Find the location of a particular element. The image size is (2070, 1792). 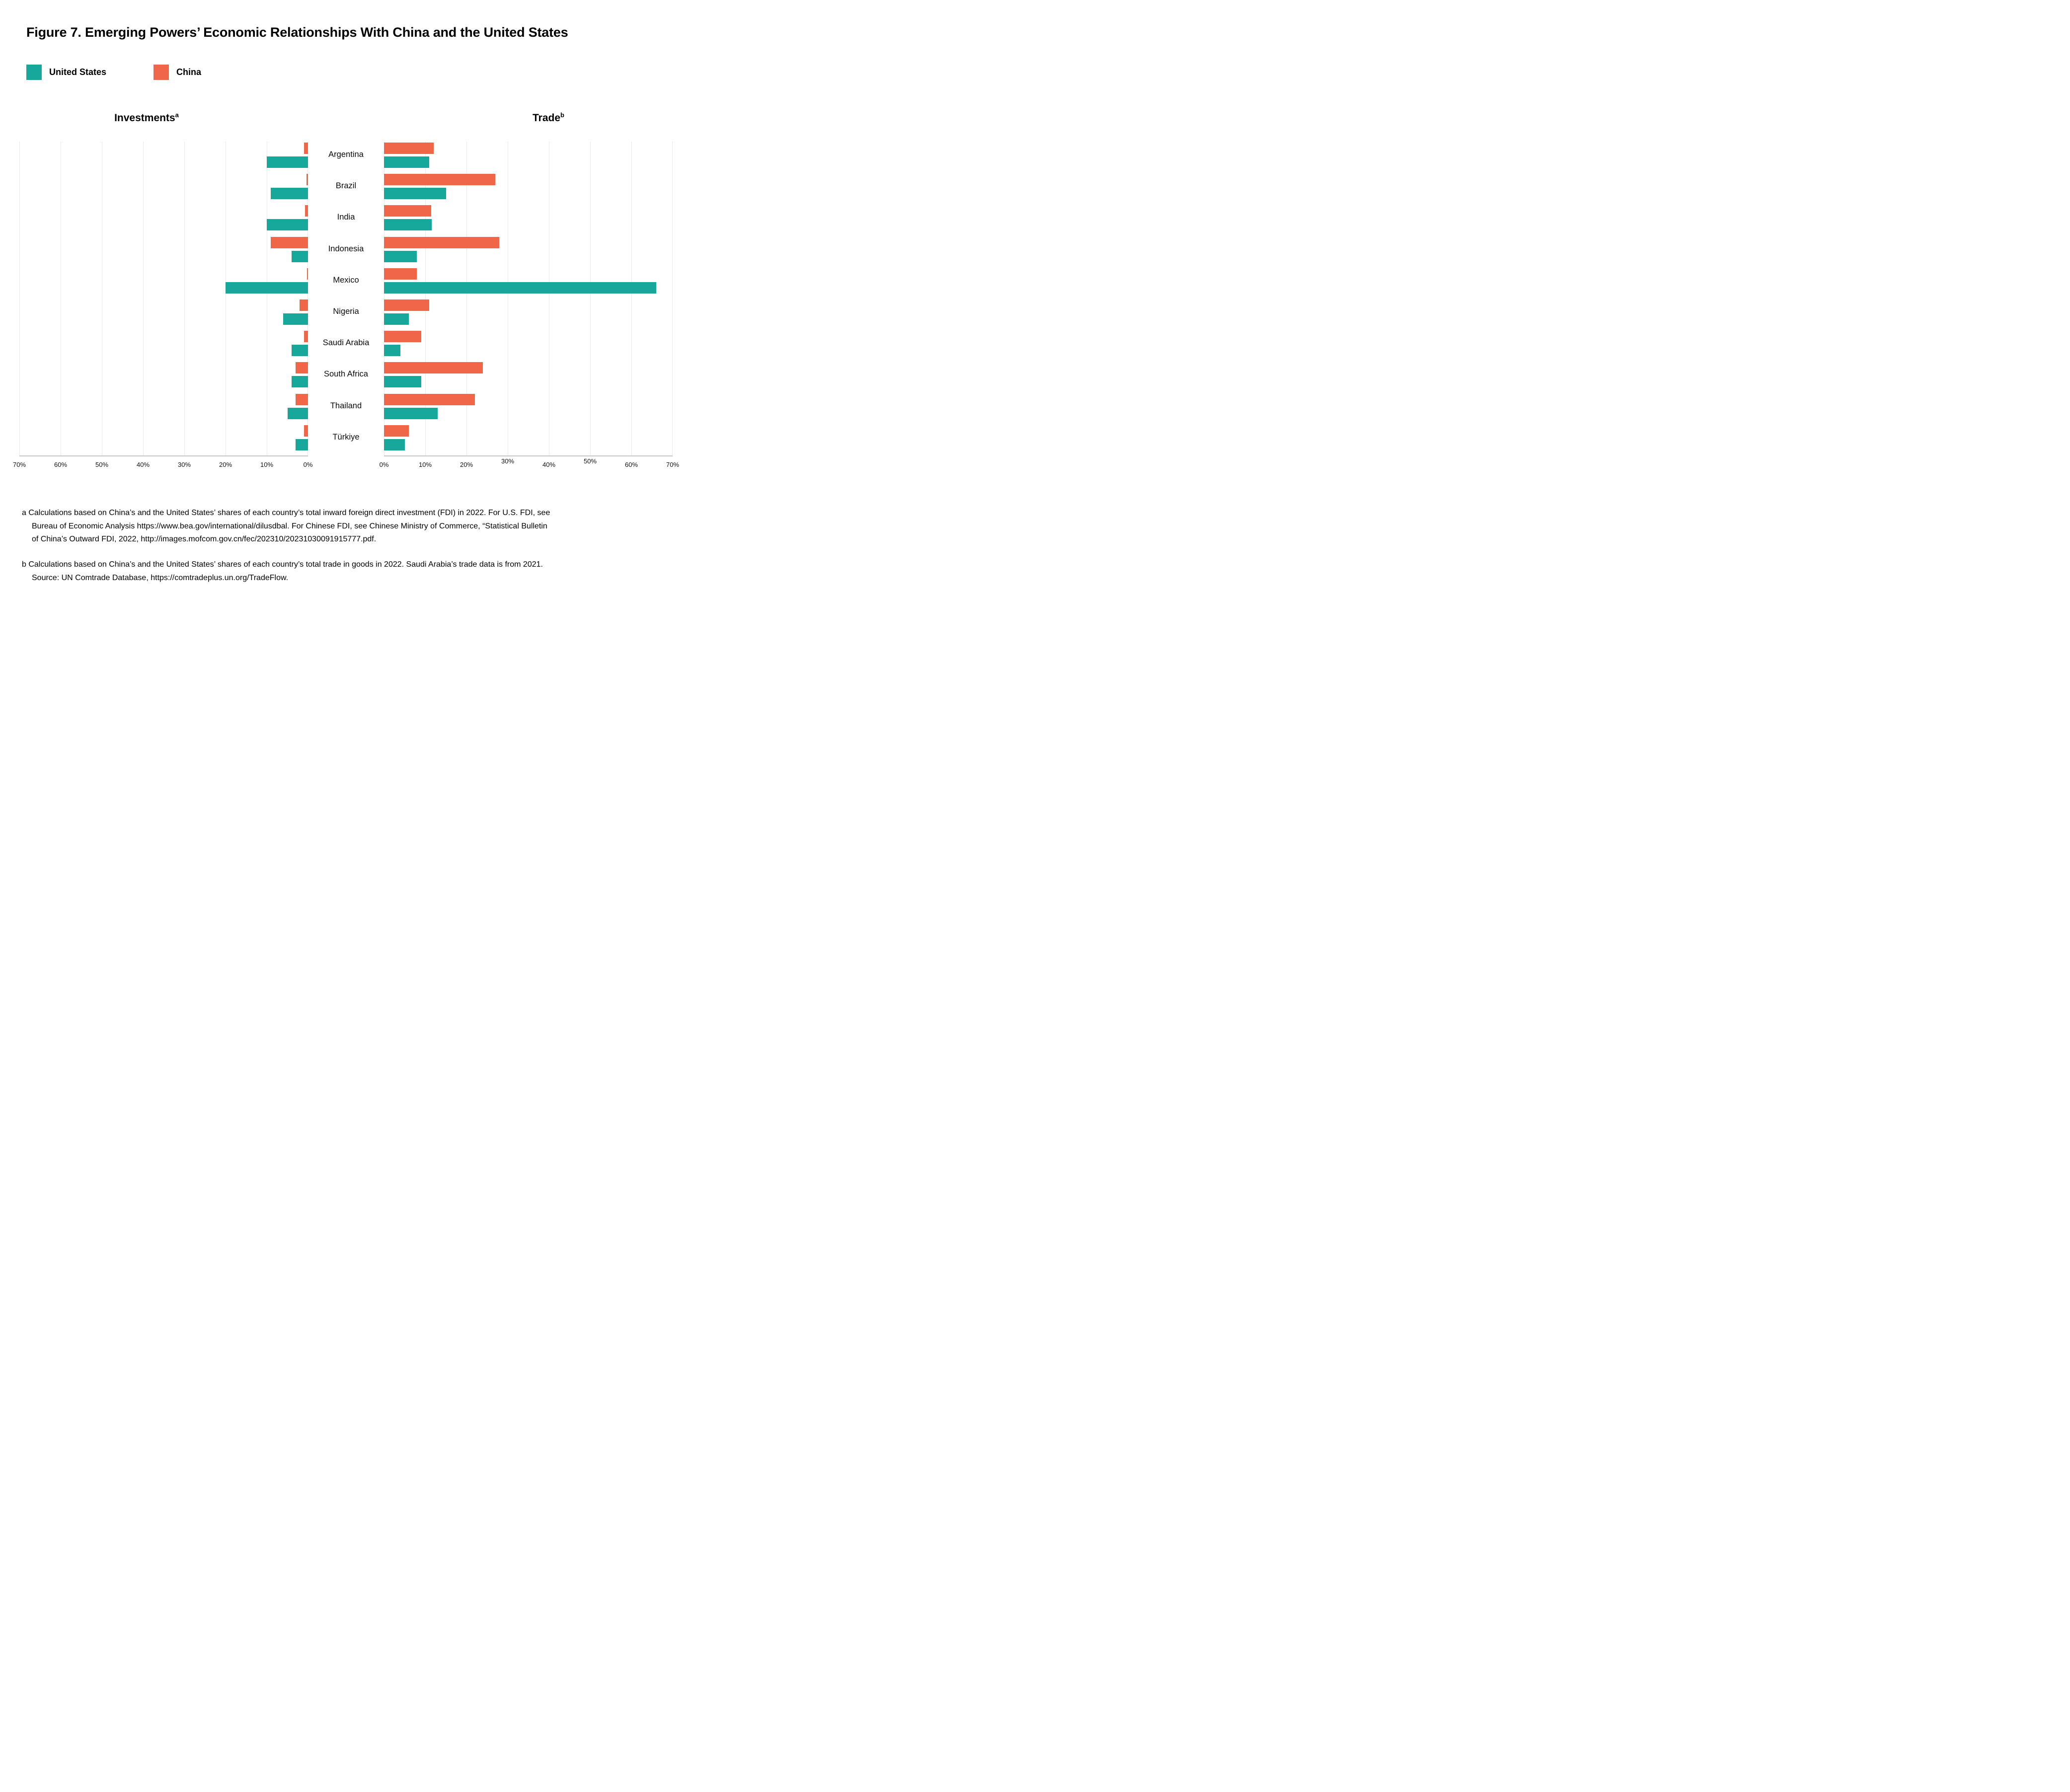

country-label-indonesia: Indonesia is located at coordinates (346, 248).